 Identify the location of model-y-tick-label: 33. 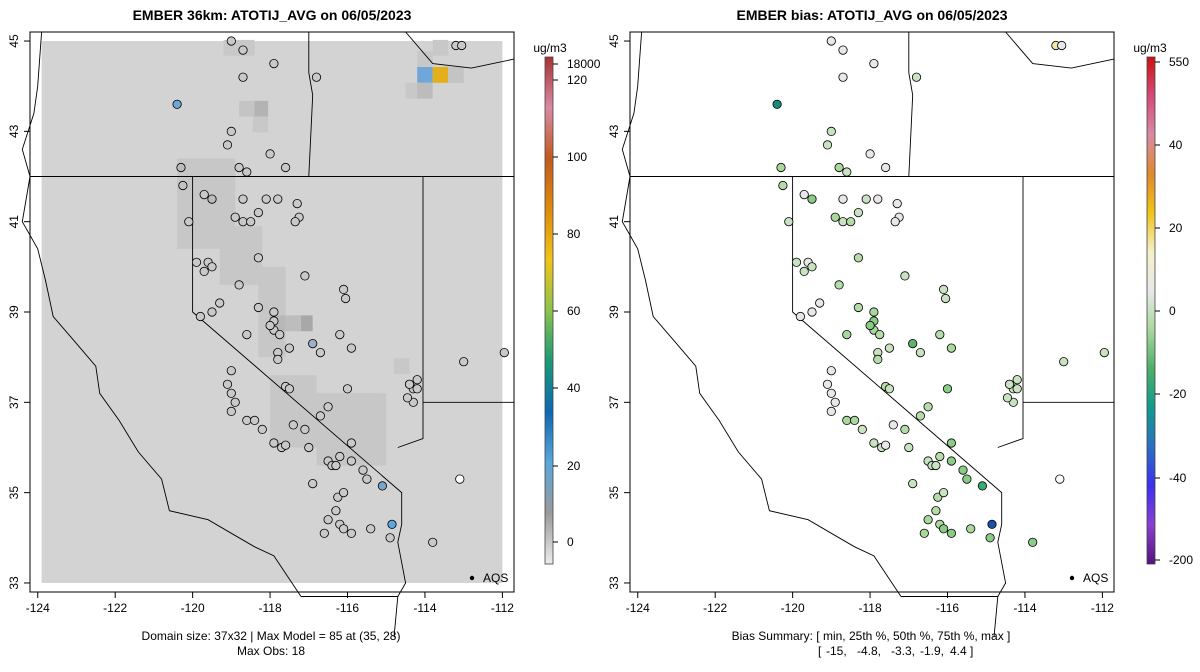
(14, 583).